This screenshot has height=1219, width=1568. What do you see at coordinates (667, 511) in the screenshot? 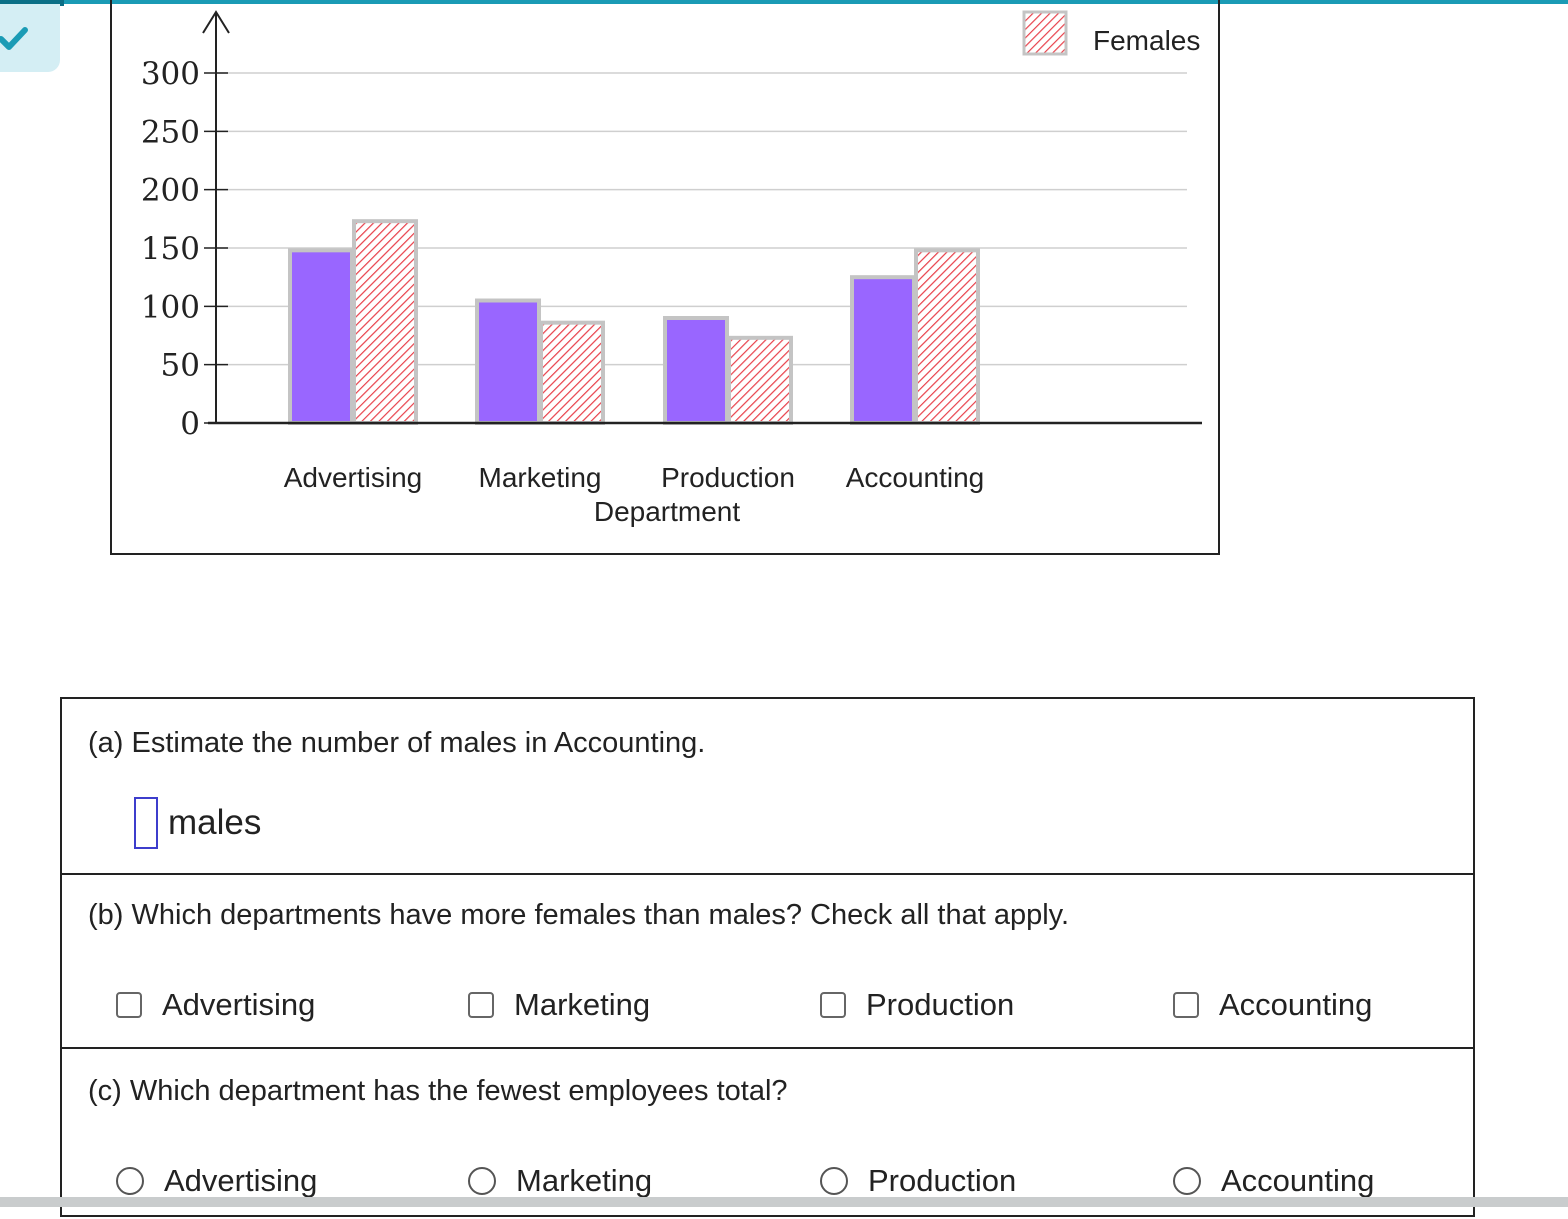
I see `x-axis-label: Department` at bounding box center [667, 511].